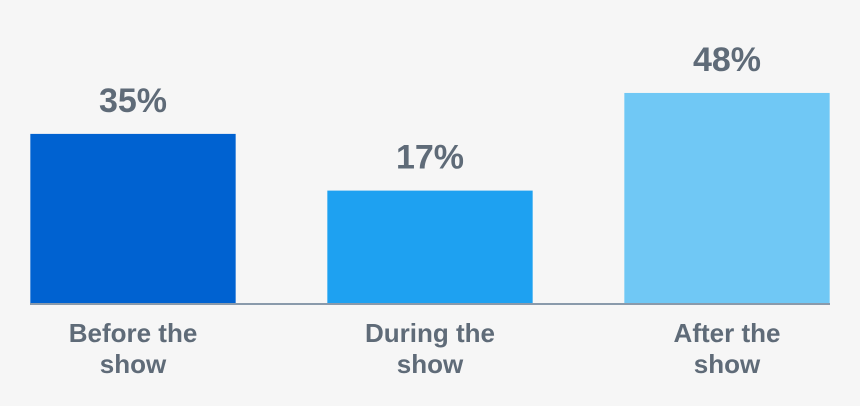 This screenshot has height=406, width=860. What do you see at coordinates (133, 101) in the screenshot?
I see `value-label: 35%` at bounding box center [133, 101].